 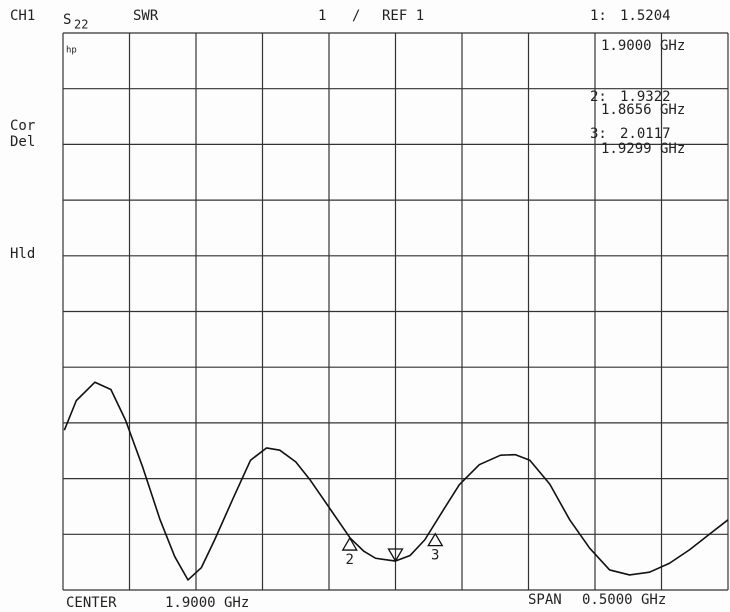 What do you see at coordinates (22, 142) in the screenshot?
I see `annotation: Del` at bounding box center [22, 142].